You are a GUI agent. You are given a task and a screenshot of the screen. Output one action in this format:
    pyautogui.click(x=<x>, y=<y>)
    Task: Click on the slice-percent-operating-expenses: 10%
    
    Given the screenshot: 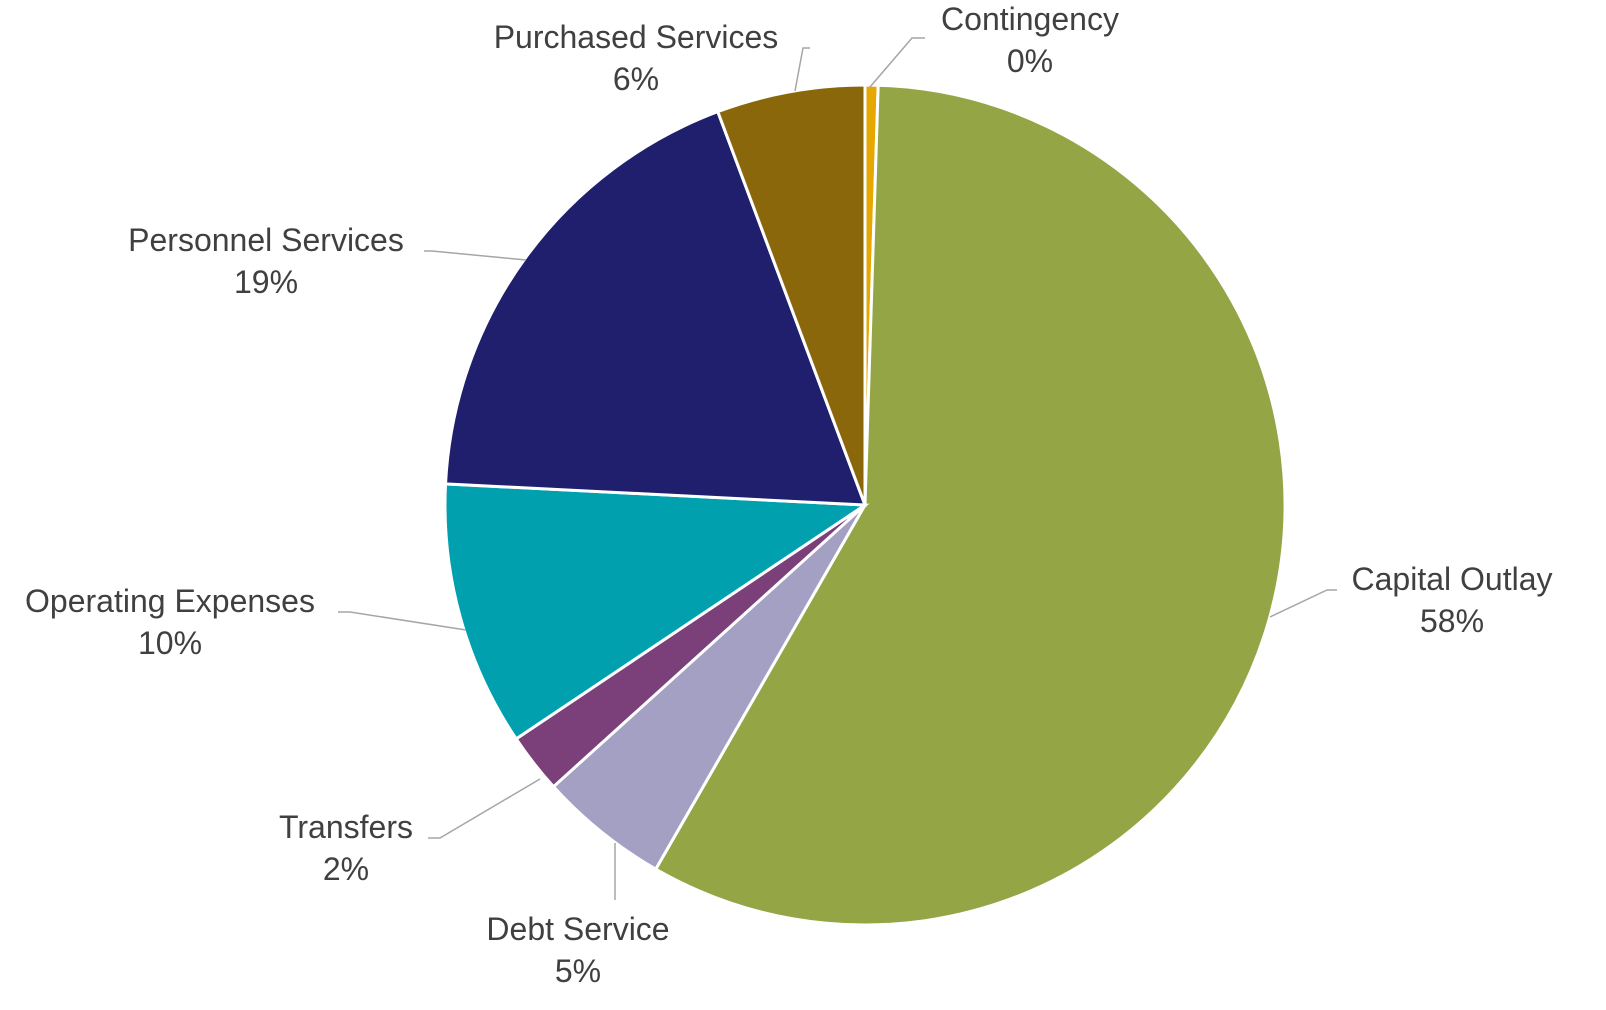 What is the action you would take?
    pyautogui.click(x=170, y=643)
    